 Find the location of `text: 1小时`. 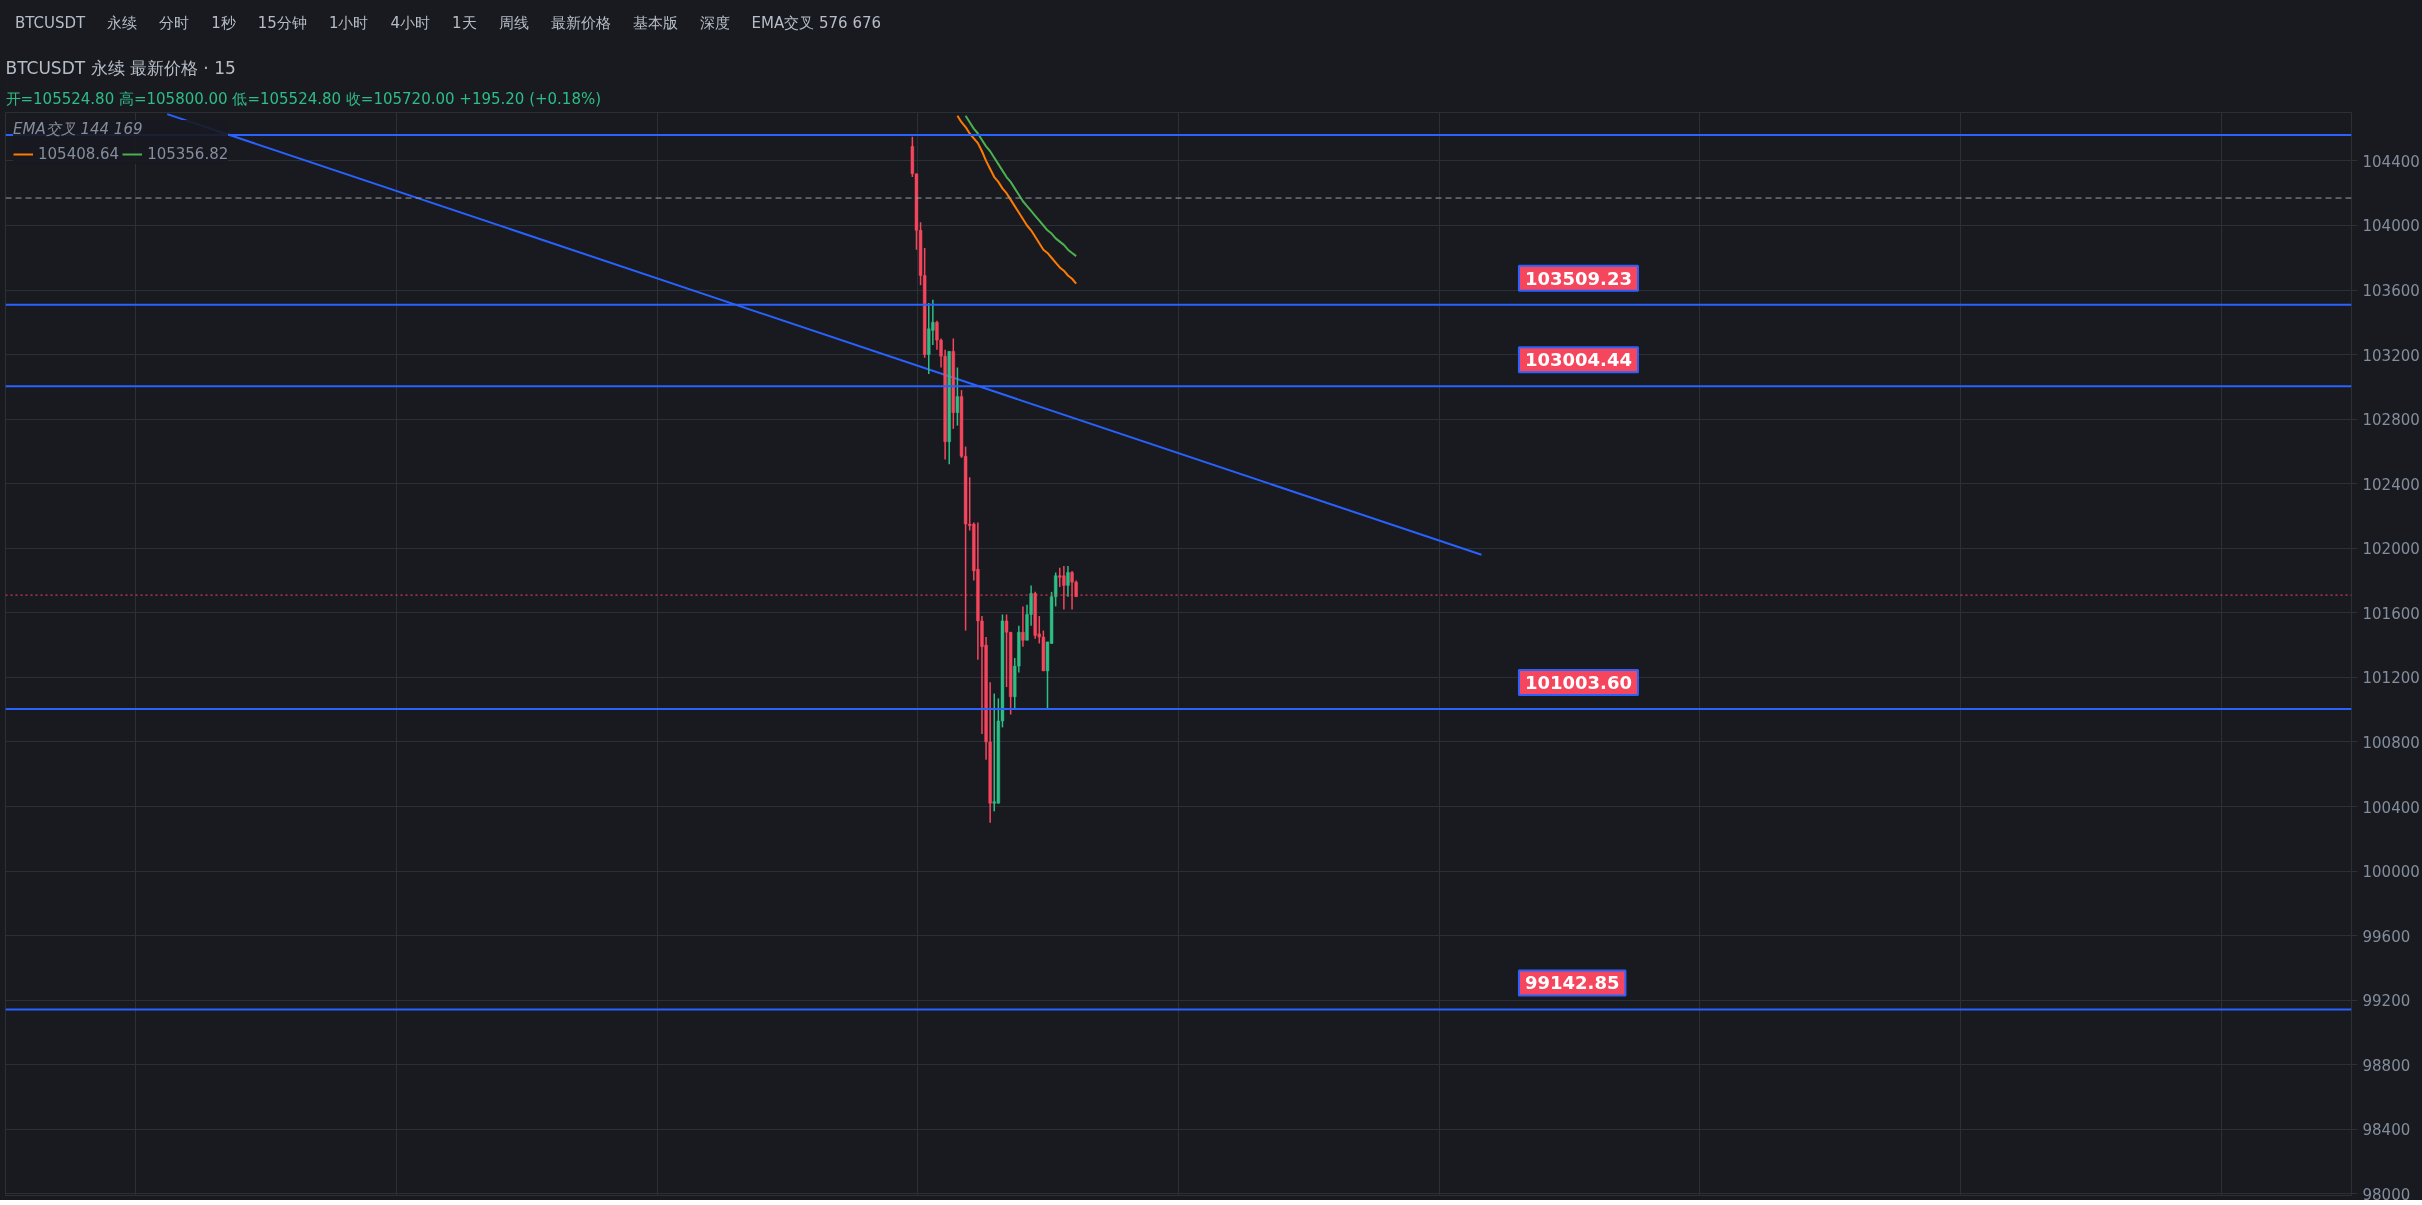

text: 1小时 is located at coordinates (348, 23).